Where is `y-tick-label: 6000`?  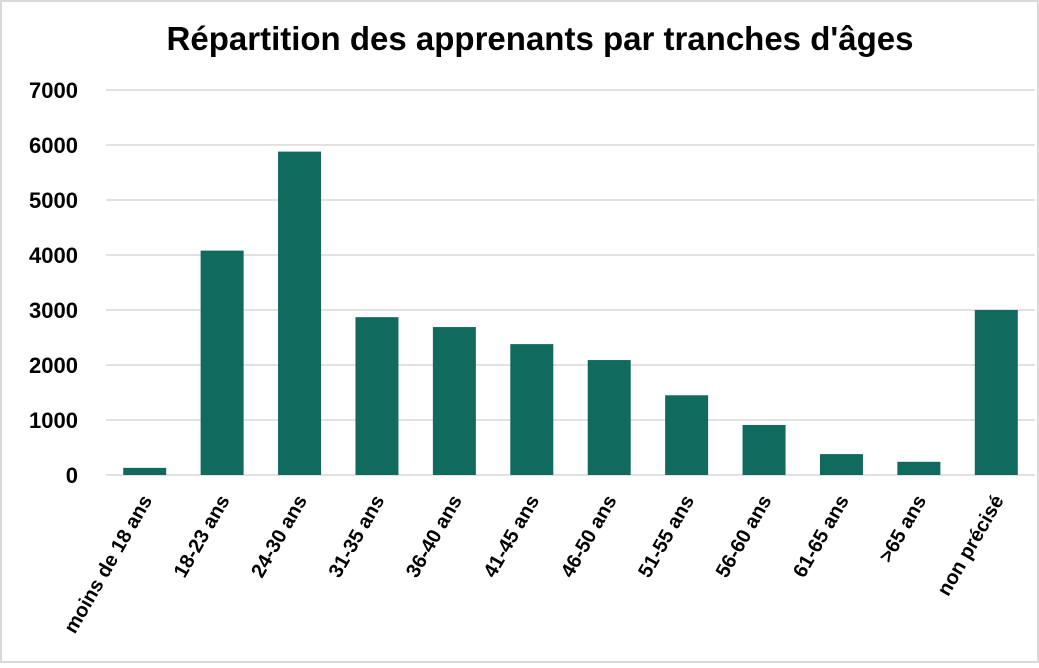 y-tick-label: 6000 is located at coordinates (53, 145).